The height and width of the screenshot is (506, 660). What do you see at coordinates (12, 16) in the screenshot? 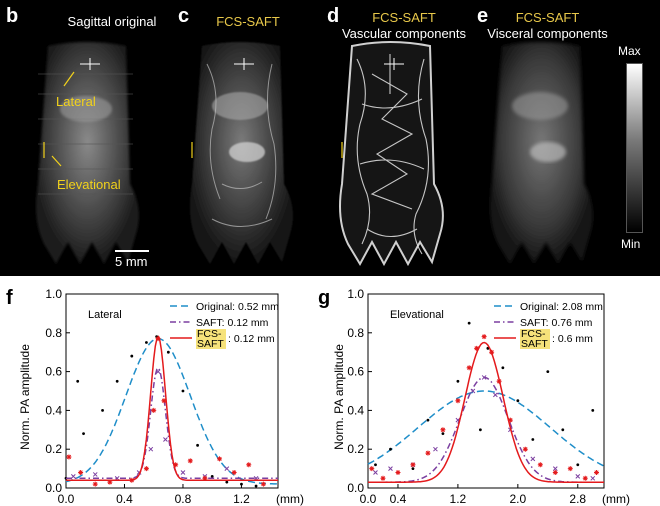
I see `panel-letter-b: b` at bounding box center [12, 16].